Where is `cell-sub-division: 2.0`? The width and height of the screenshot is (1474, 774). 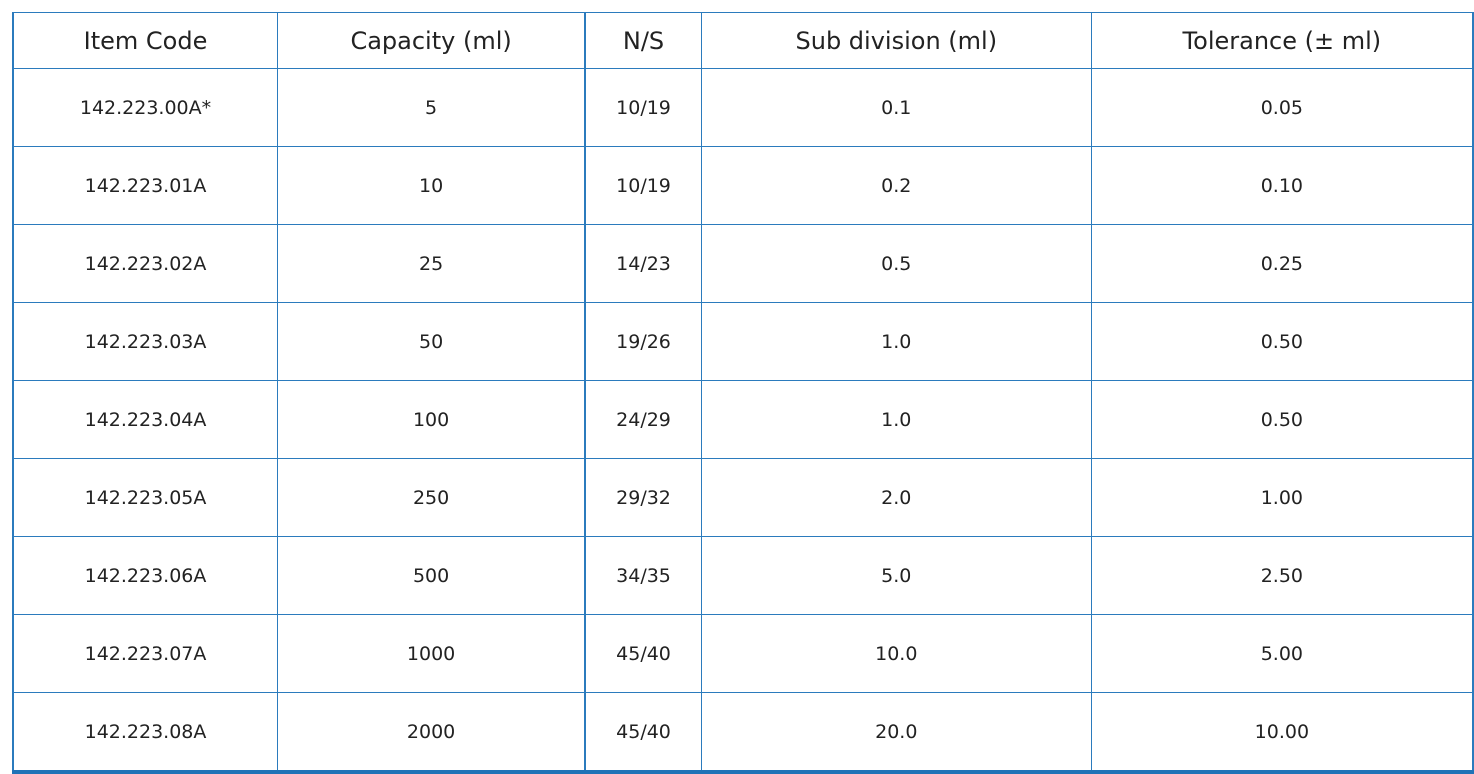 cell-sub-division: 2.0 is located at coordinates (896, 497).